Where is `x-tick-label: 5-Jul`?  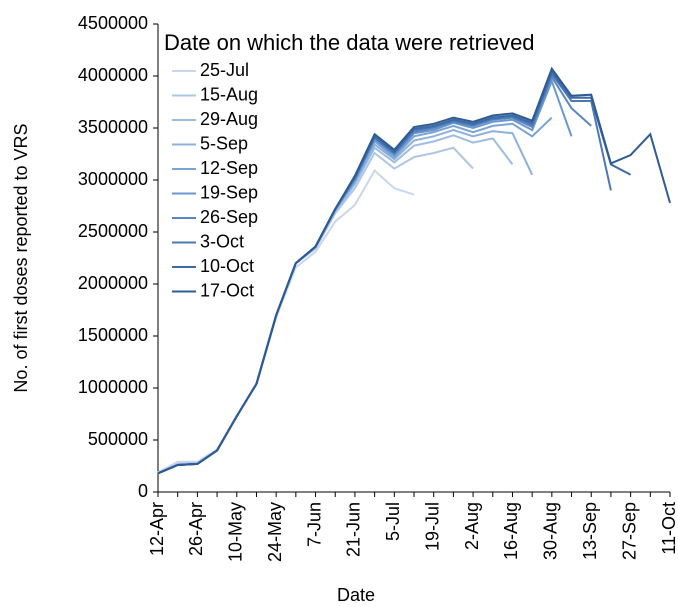
x-tick-label: 5-Jul is located at coordinates (393, 521).